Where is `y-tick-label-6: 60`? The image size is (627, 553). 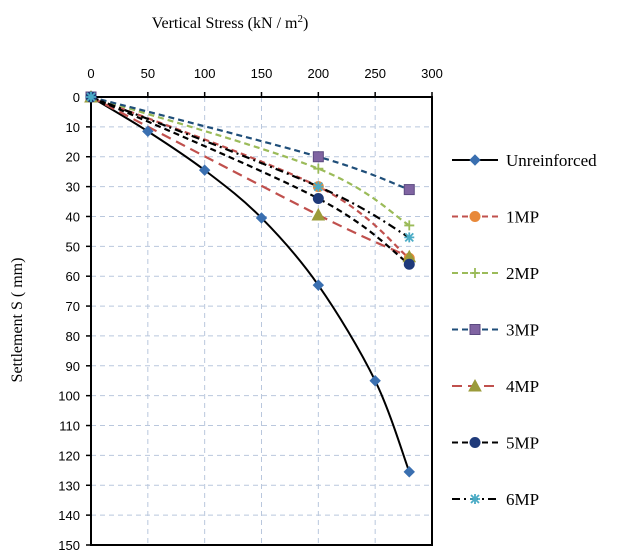 y-tick-label-6: 60 is located at coordinates (73, 276).